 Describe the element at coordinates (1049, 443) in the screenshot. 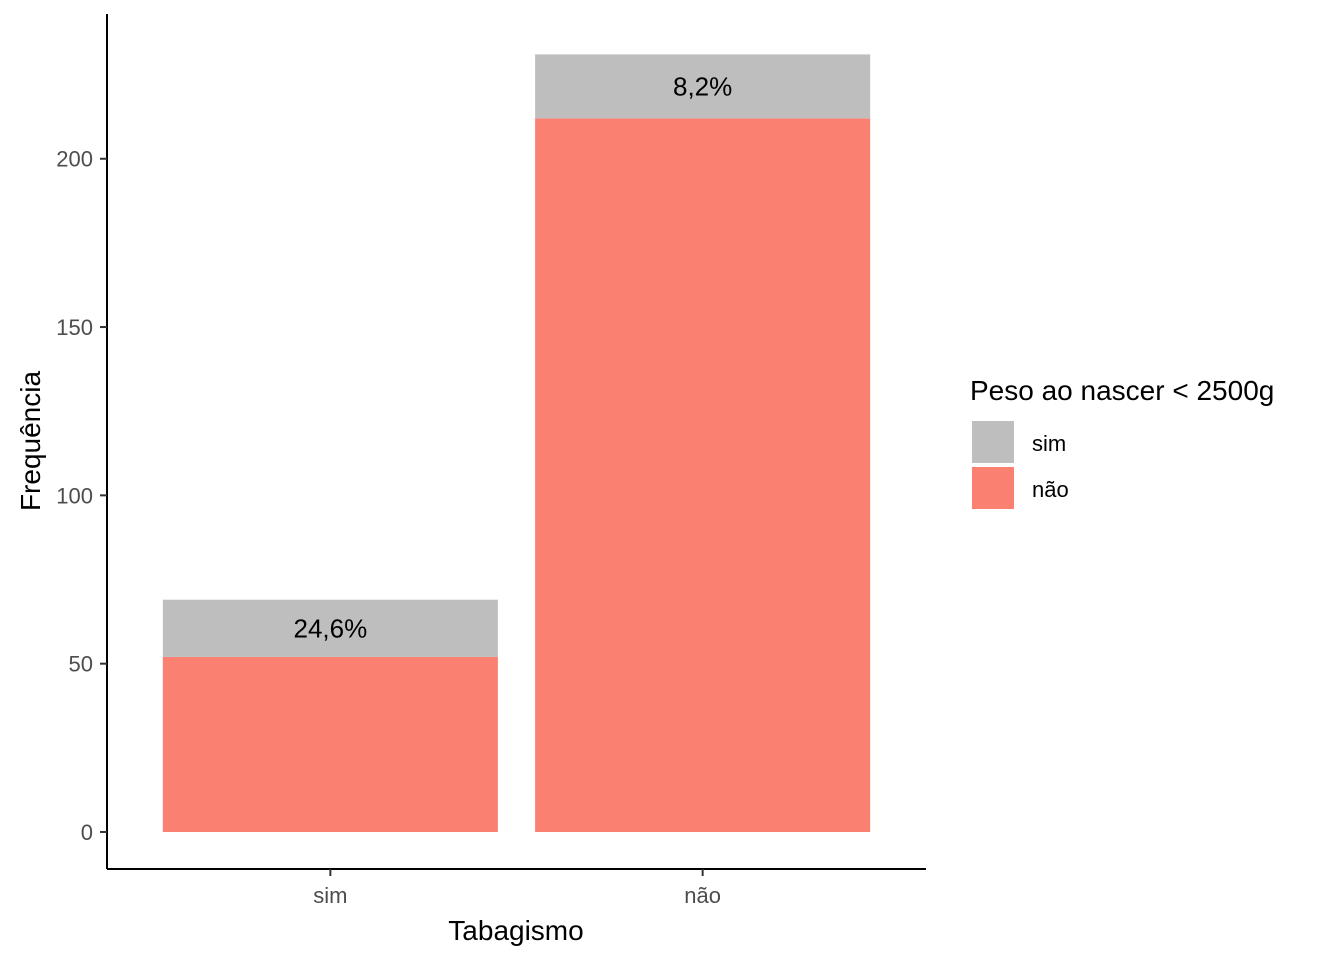

I see `legend-label-sim: sim` at that location.